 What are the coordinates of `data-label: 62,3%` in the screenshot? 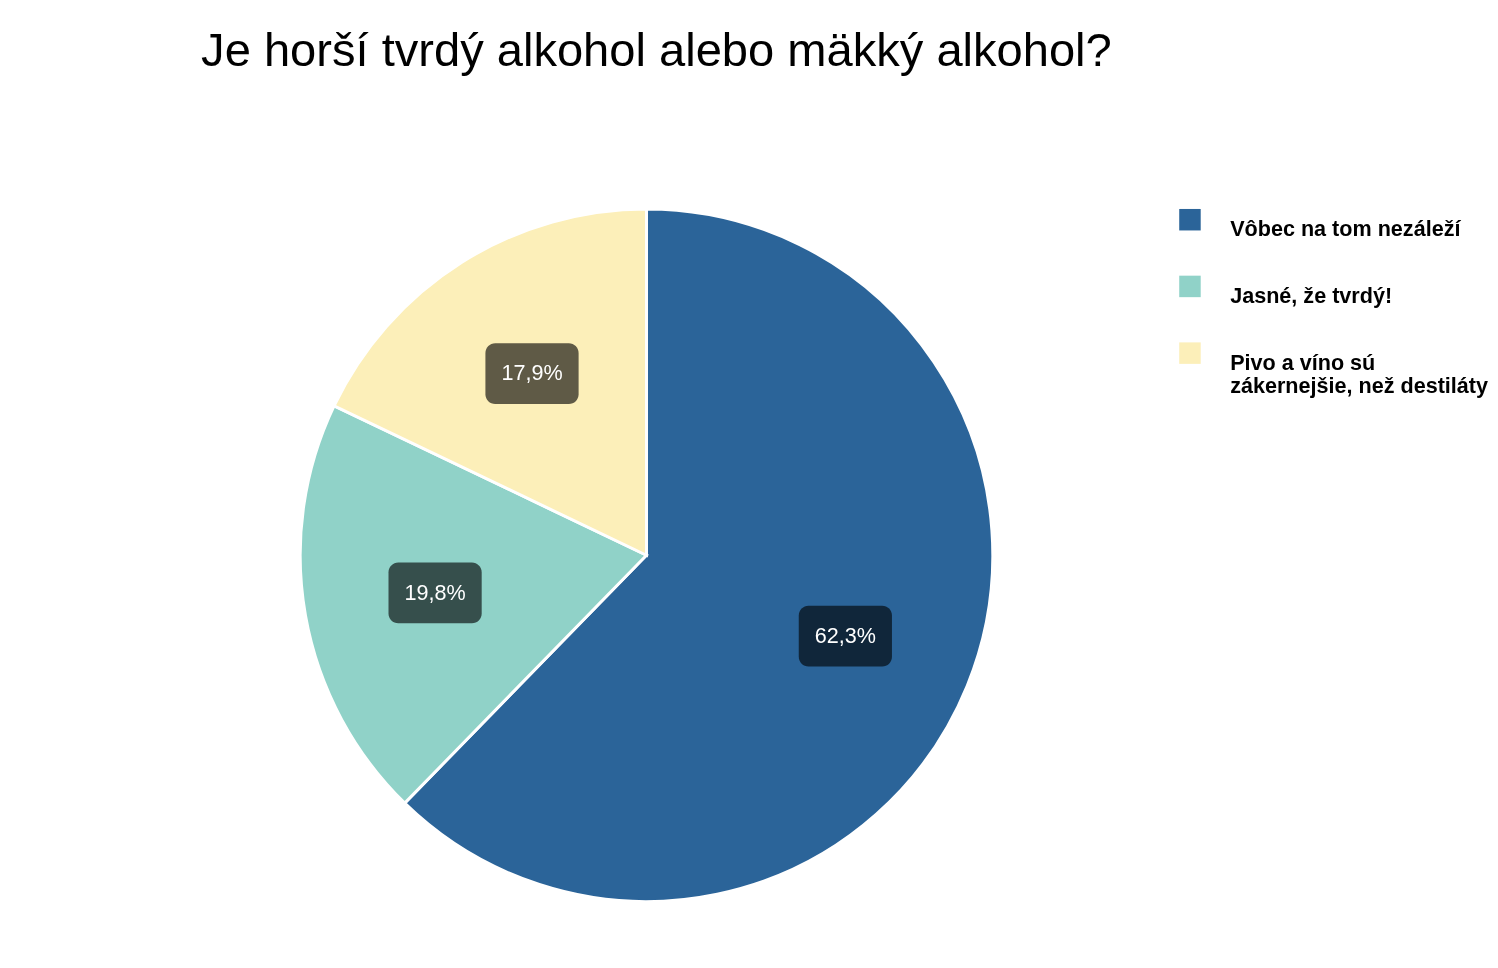 It's located at (845, 635).